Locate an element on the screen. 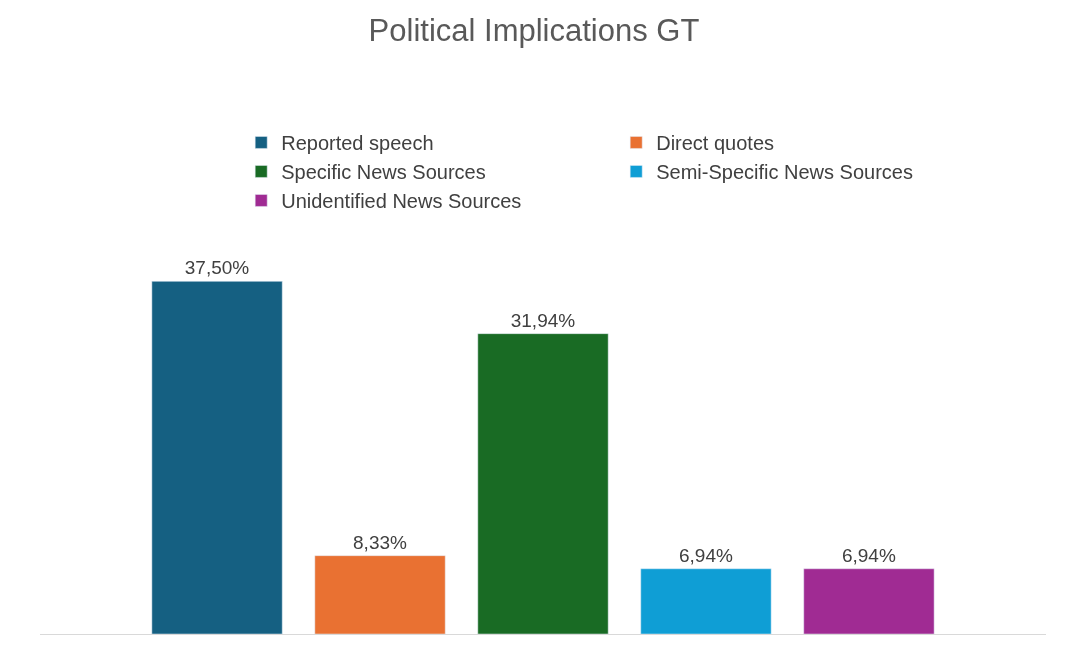  legend-label: Semi-Specific News Sources is located at coordinates (784, 172).